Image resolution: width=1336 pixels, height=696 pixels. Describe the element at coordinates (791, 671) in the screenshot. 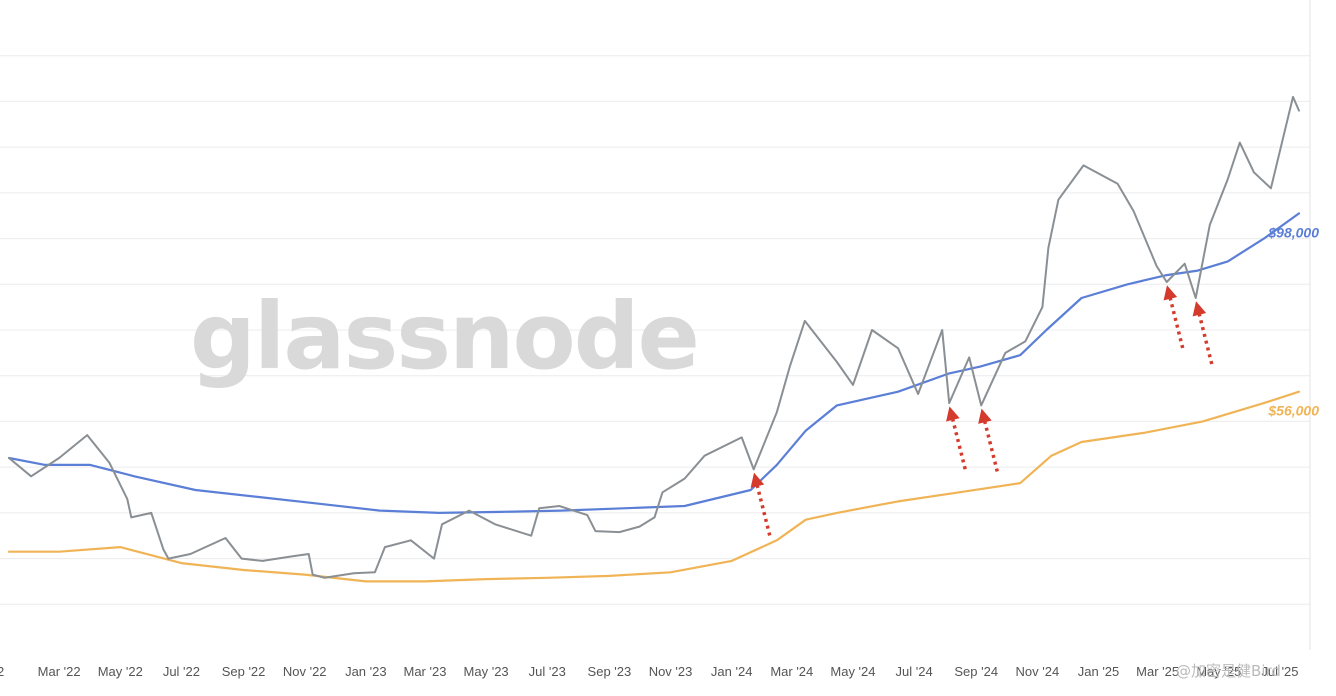

I see `x-tick-label: Mar '24` at that location.